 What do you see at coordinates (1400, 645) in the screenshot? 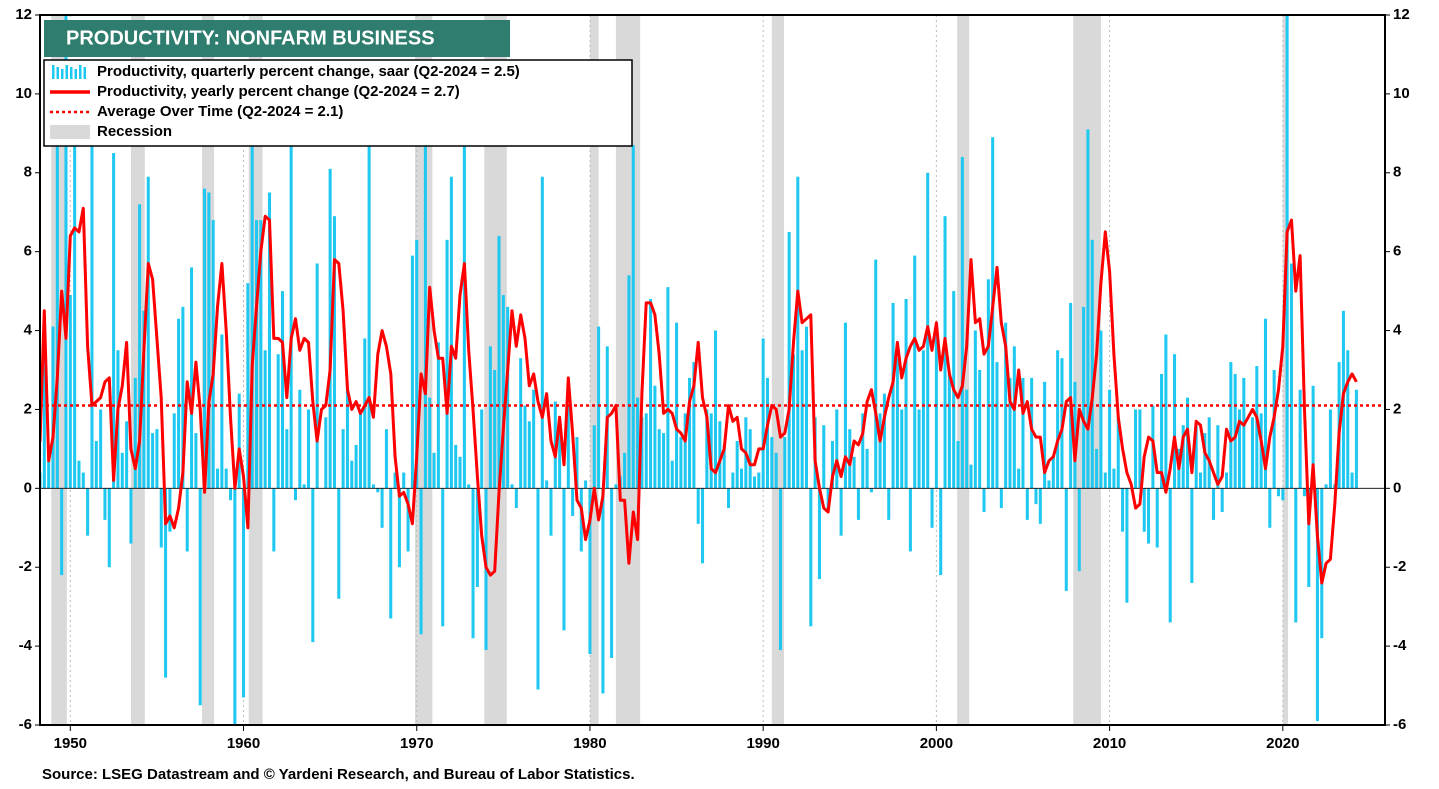
I see `y2-tick-label: -4` at bounding box center [1400, 645].